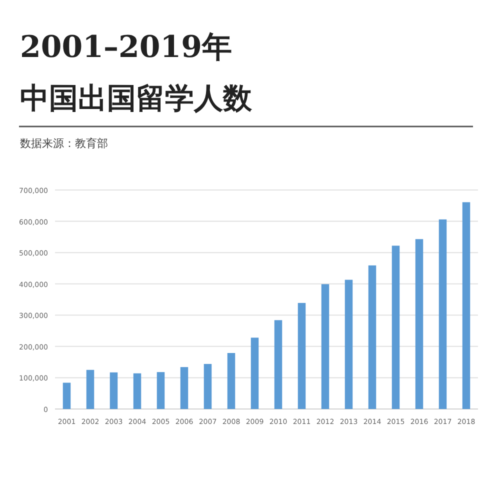  Describe the element at coordinates (136, 98) in the screenshot. I see `subtitle: 中国出国留学人数` at that location.